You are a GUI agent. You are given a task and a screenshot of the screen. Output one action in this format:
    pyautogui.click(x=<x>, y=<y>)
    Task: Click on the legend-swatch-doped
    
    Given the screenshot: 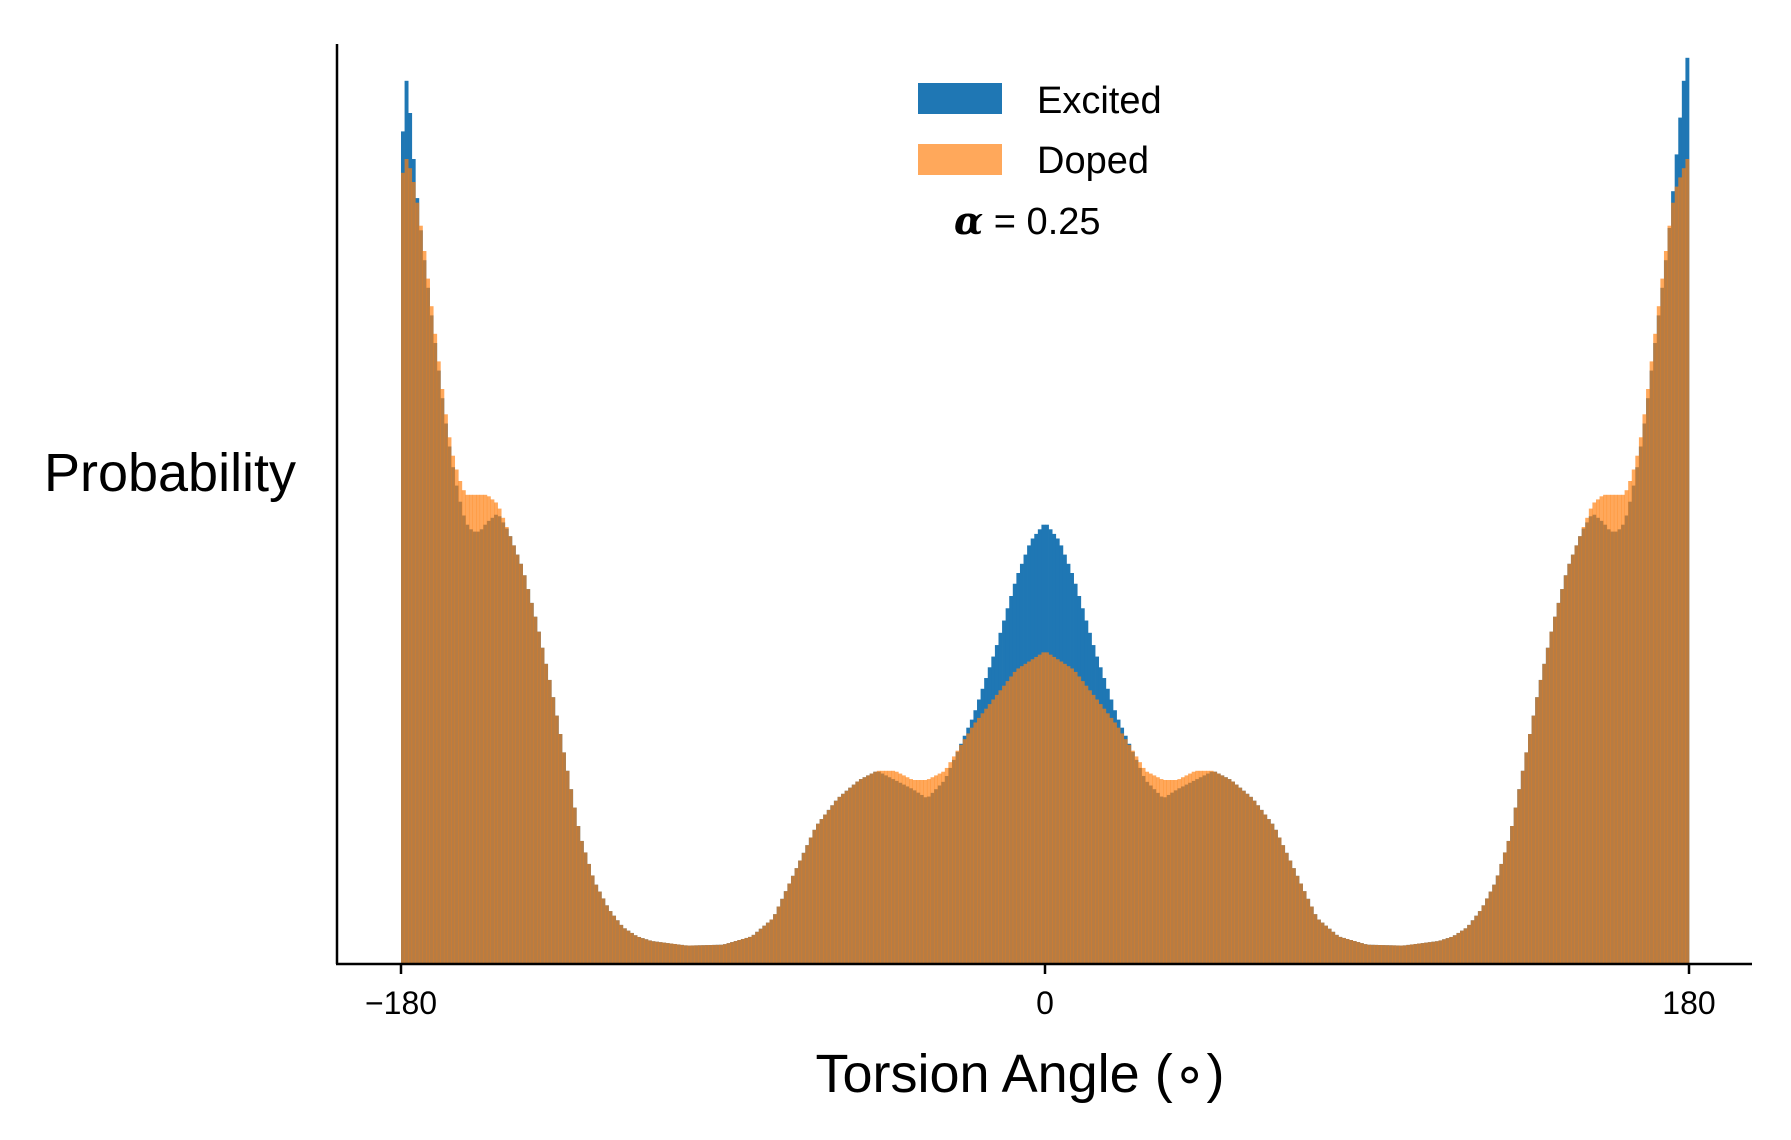 What is the action you would take?
    pyautogui.click(x=960, y=159)
    